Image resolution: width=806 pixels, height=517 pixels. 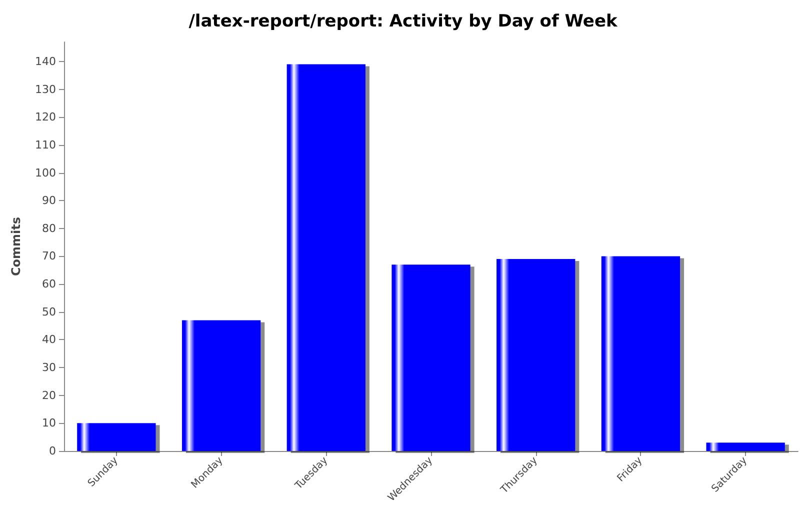 I want to click on y-tick-label: 30, so click(x=49, y=367).